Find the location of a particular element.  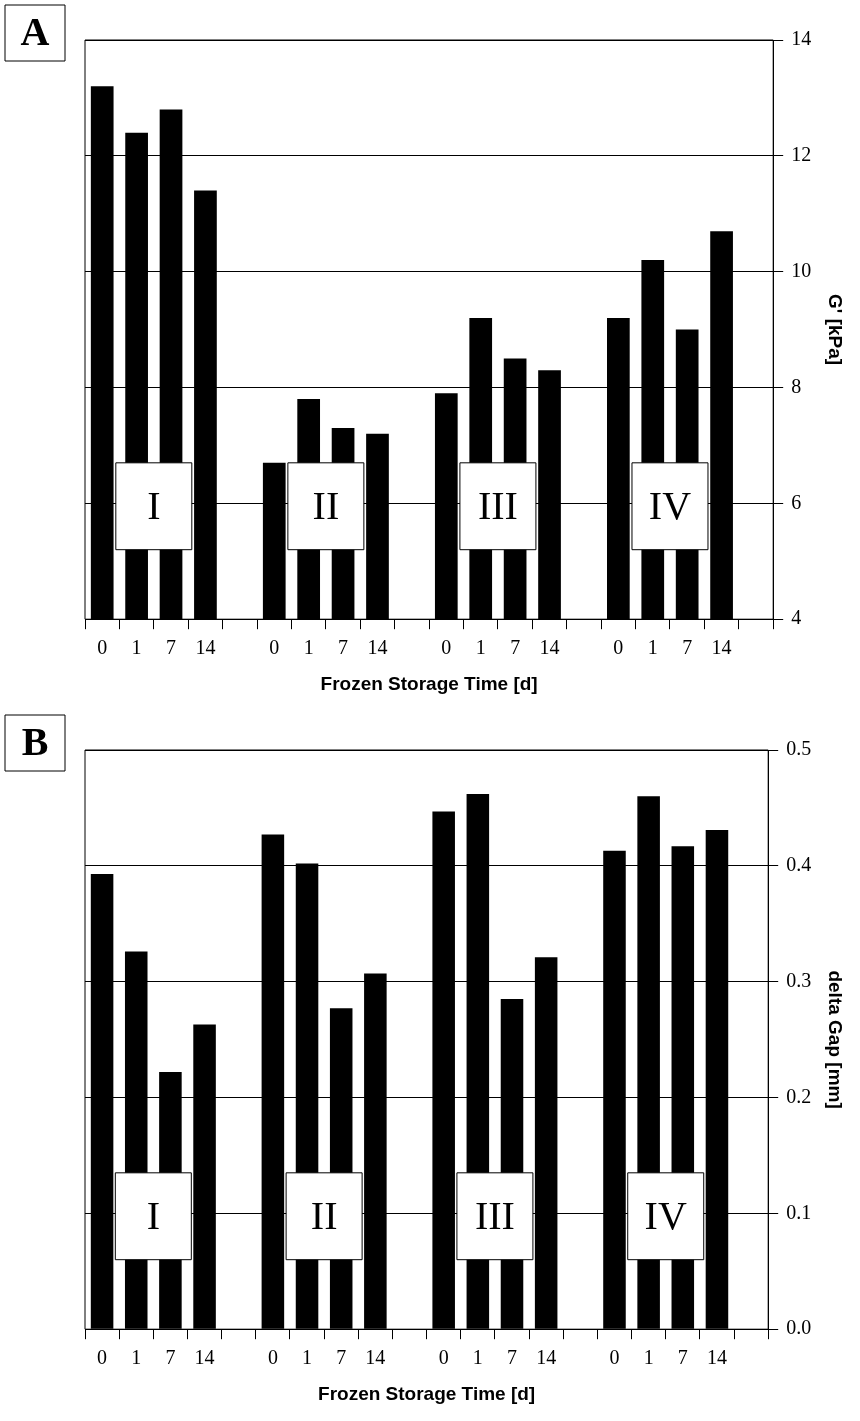

y-tick-label: 0.1 is located at coordinates (799, 1211).